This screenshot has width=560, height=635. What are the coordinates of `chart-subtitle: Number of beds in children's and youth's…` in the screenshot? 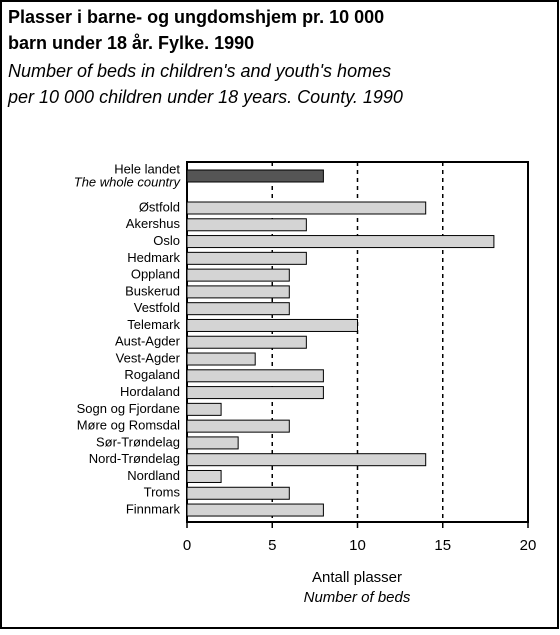 It's located at (199, 71).